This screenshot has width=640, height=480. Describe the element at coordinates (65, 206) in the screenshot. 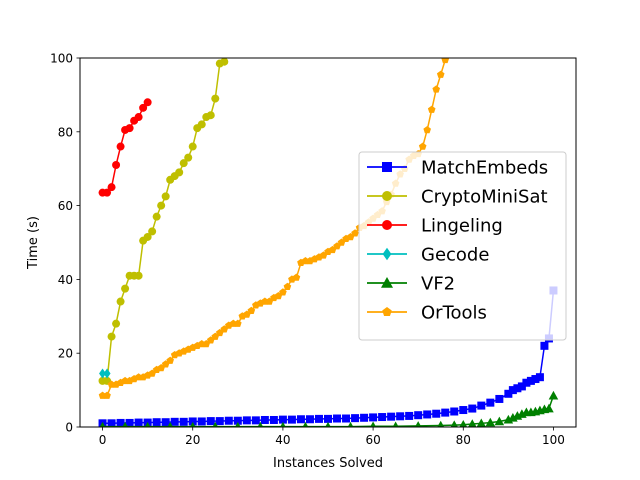

I see `y-tick-label: 60` at that location.